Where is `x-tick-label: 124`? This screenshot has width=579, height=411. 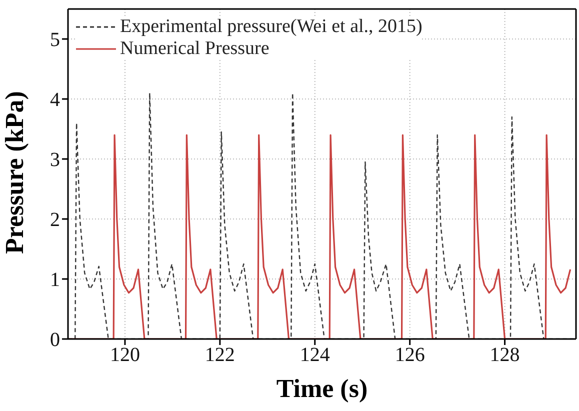 x-tick-label: 124 is located at coordinates (315, 355).